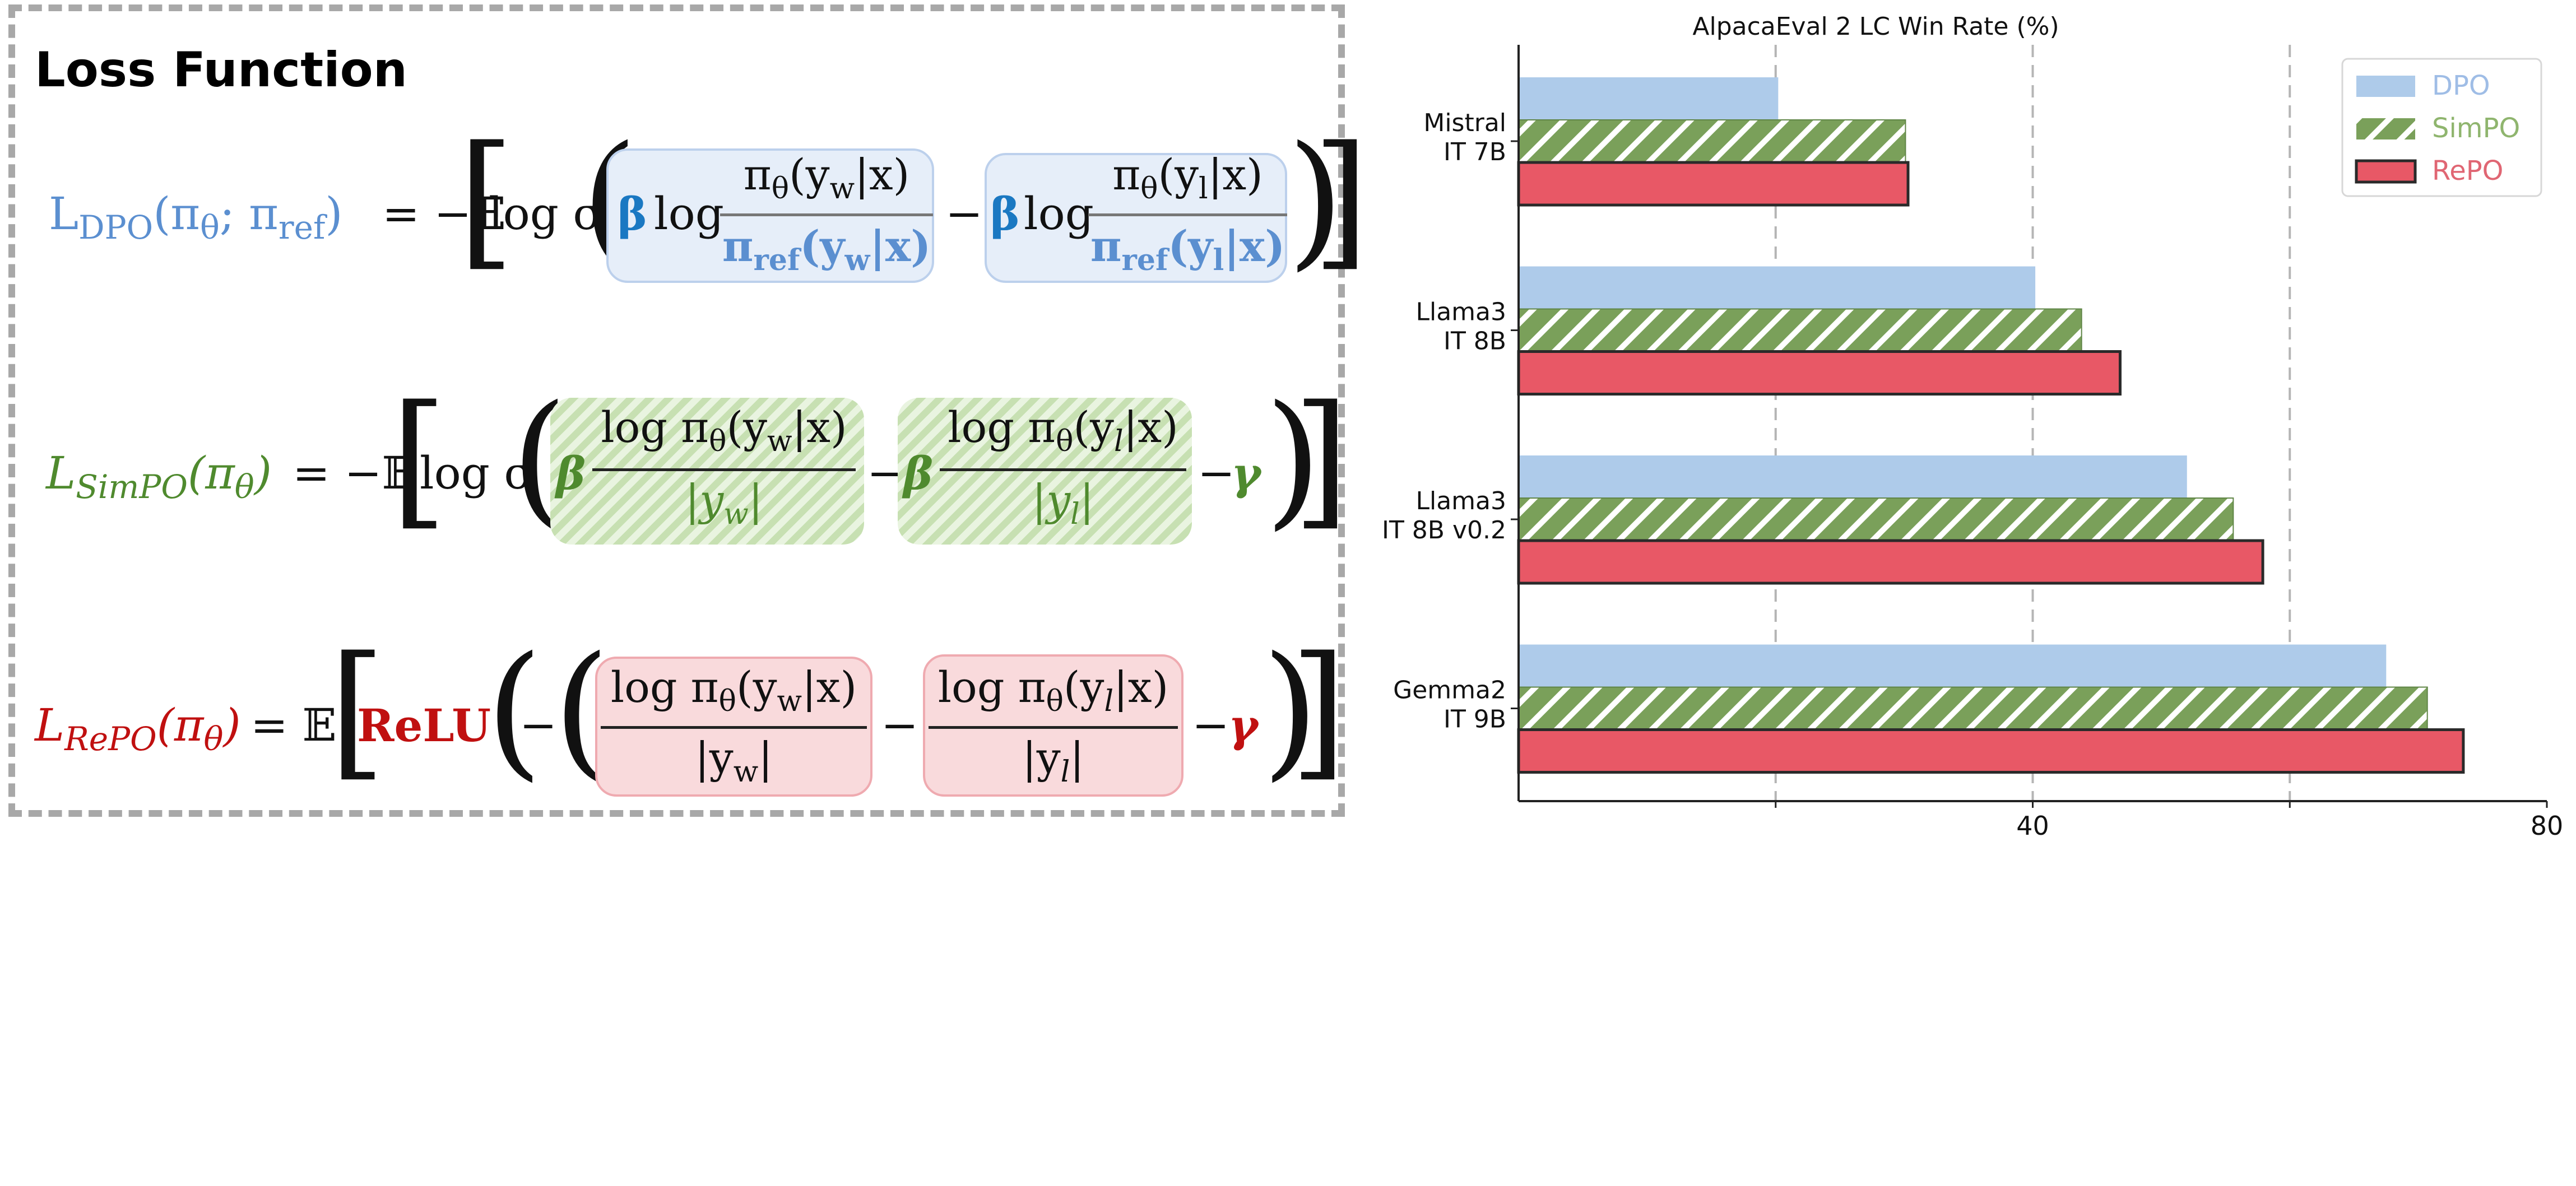  What do you see at coordinates (1059, 214) in the screenshot?
I see `dpo-log-l: log` at bounding box center [1059, 214].